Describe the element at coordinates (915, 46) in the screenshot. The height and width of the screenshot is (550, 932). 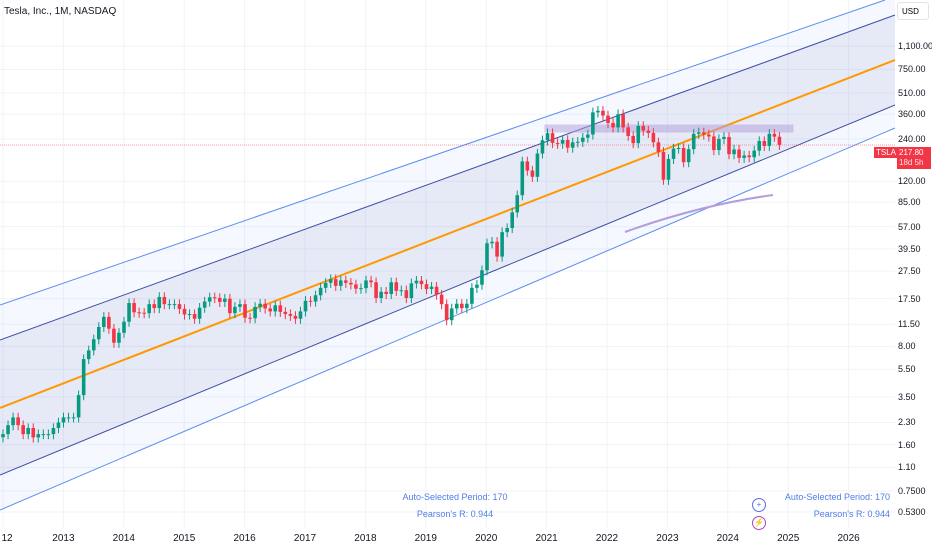
I see `y-tick-label: 1,100.00` at that location.